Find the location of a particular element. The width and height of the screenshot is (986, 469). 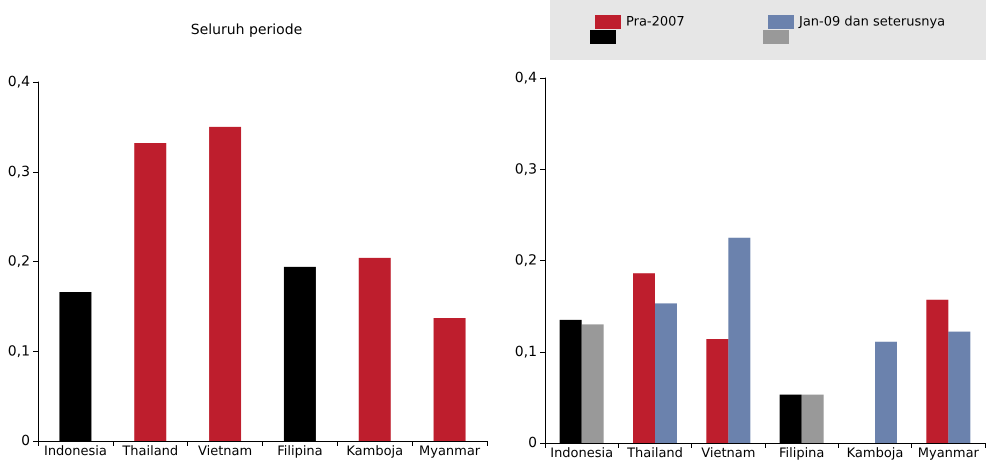

chart-title: Seluruh periode is located at coordinates (246, 30).